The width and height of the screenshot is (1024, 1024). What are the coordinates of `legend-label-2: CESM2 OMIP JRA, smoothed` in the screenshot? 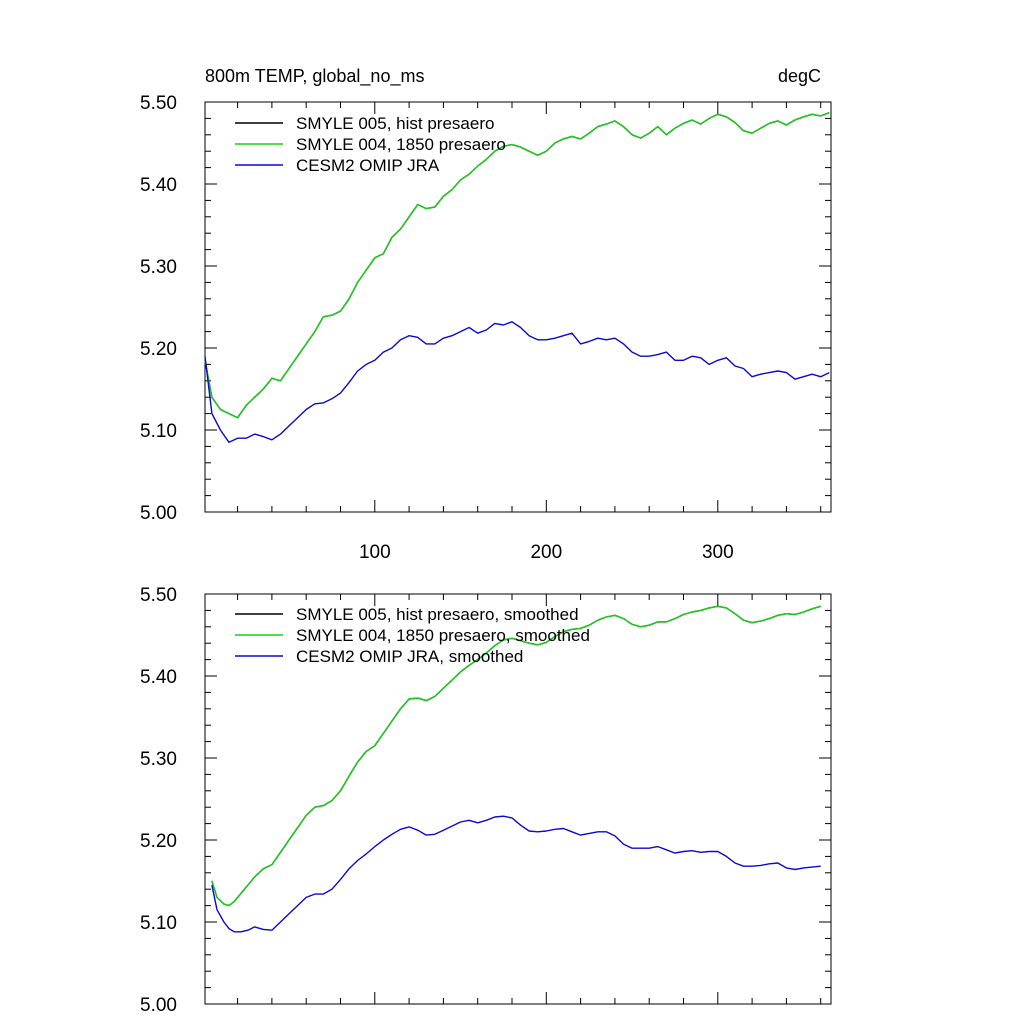 It's located at (409, 656).